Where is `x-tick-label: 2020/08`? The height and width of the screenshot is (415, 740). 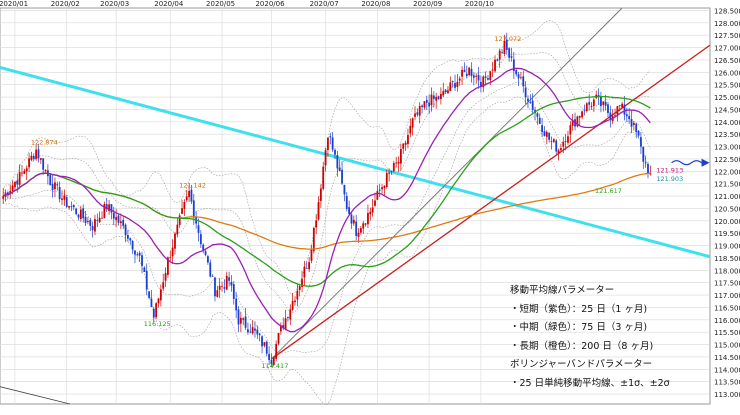 x-tick-label: 2020/08 is located at coordinates (375, 4).